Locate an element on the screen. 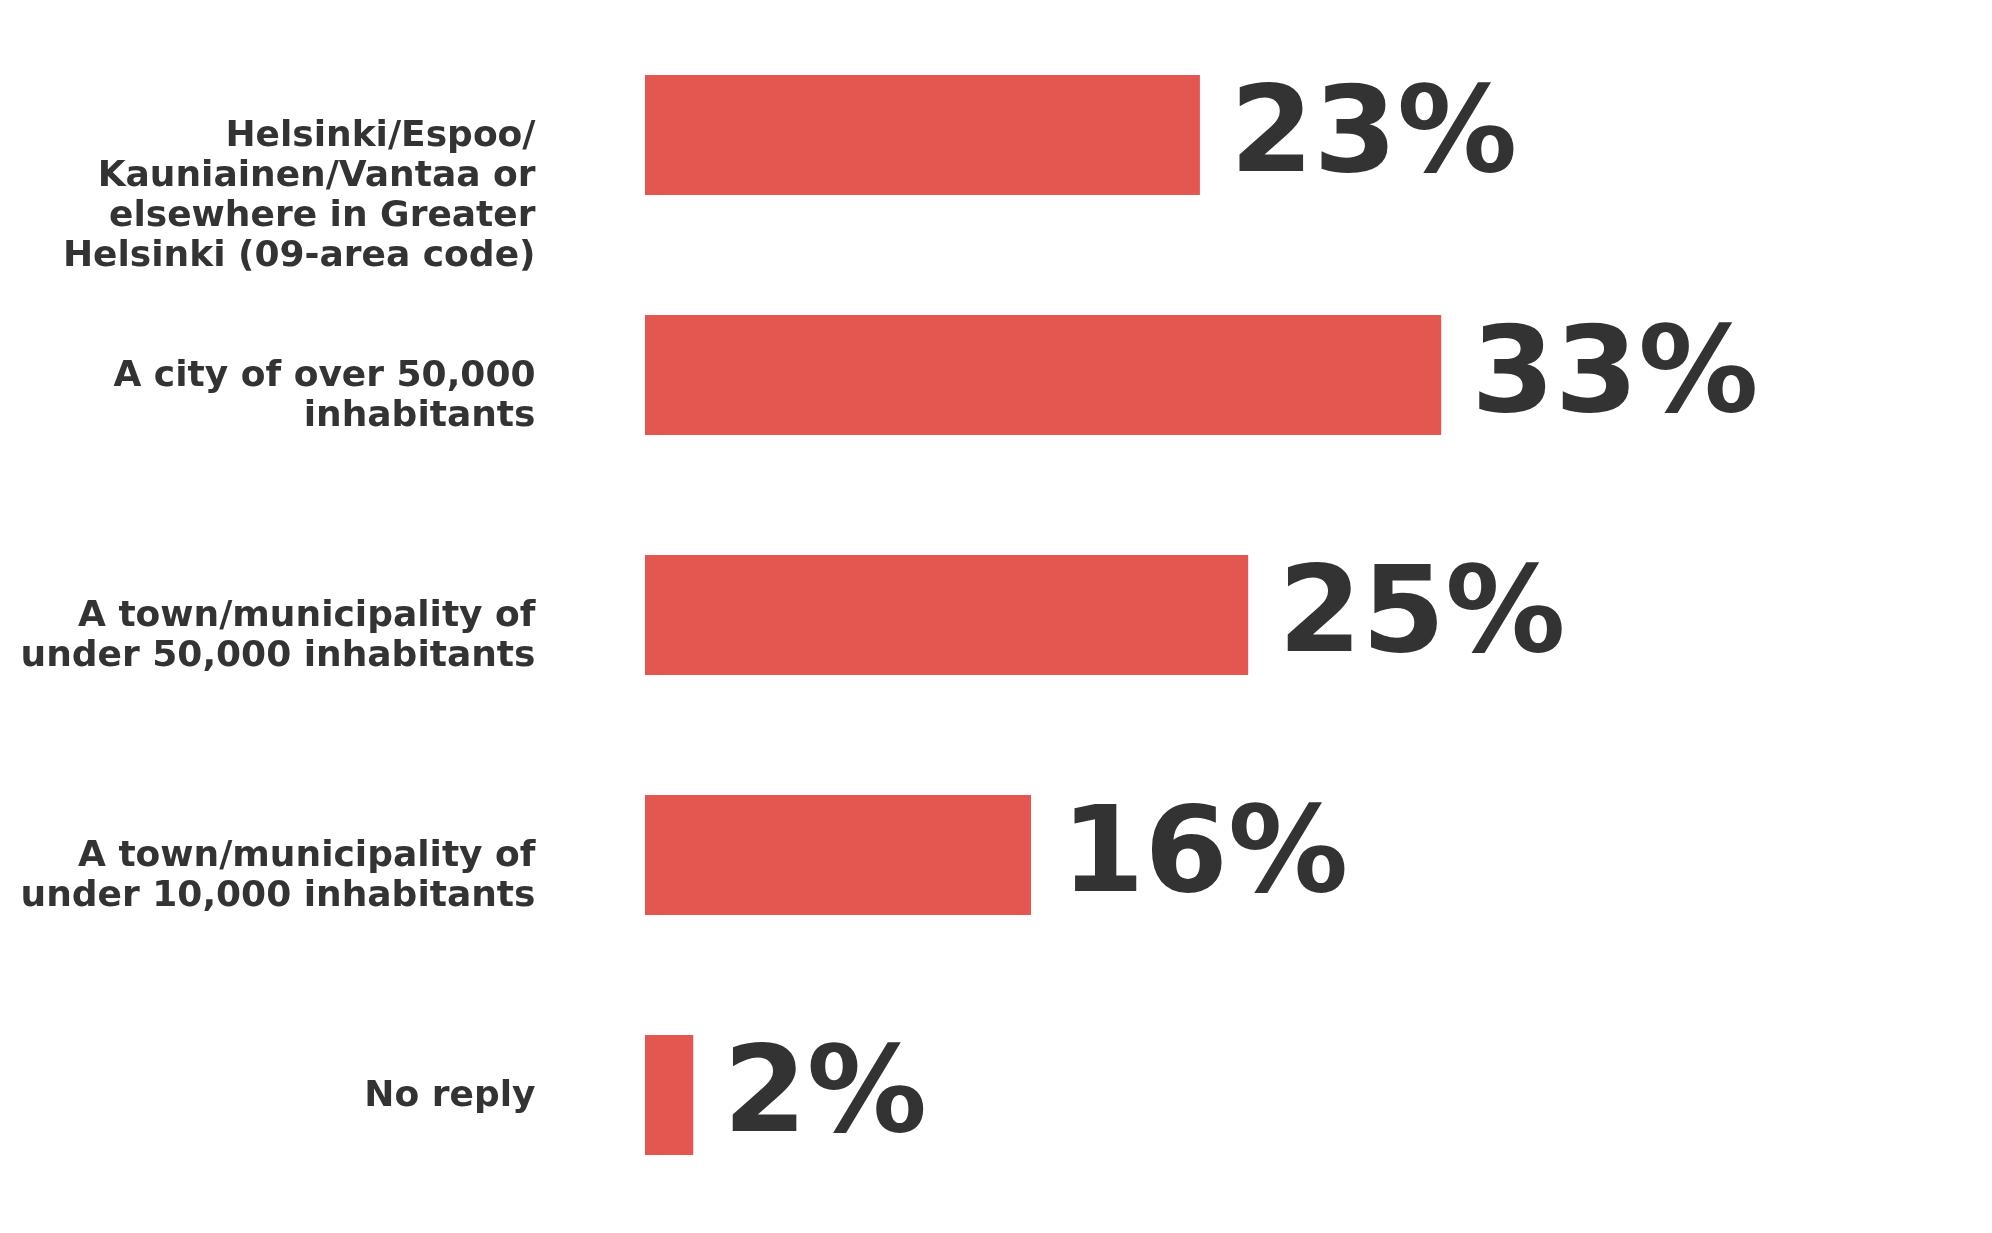  y-tick-label: A town/municipality of under 50,000 inhabitants is located at coordinates (278, 633).